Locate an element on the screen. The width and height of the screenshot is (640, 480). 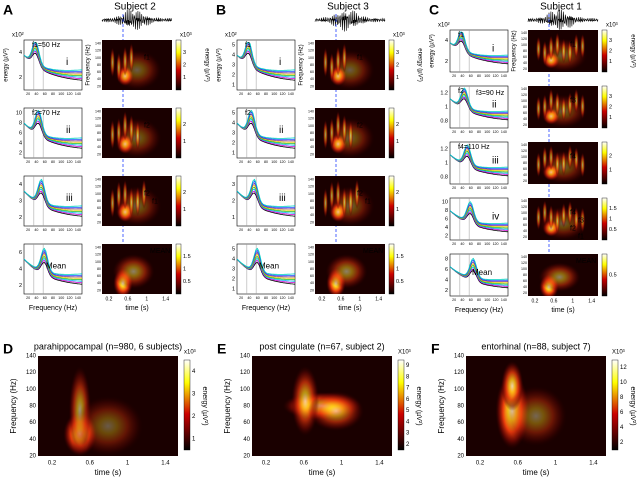
x-axis-label: Frequency (Hz) is located at coordinates (479, 310).